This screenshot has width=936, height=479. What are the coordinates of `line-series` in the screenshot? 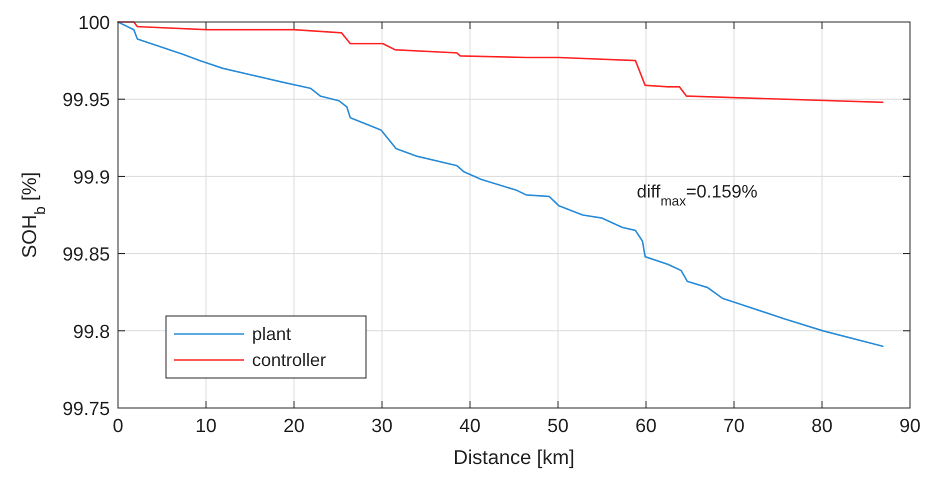 It's located at (500, 62).